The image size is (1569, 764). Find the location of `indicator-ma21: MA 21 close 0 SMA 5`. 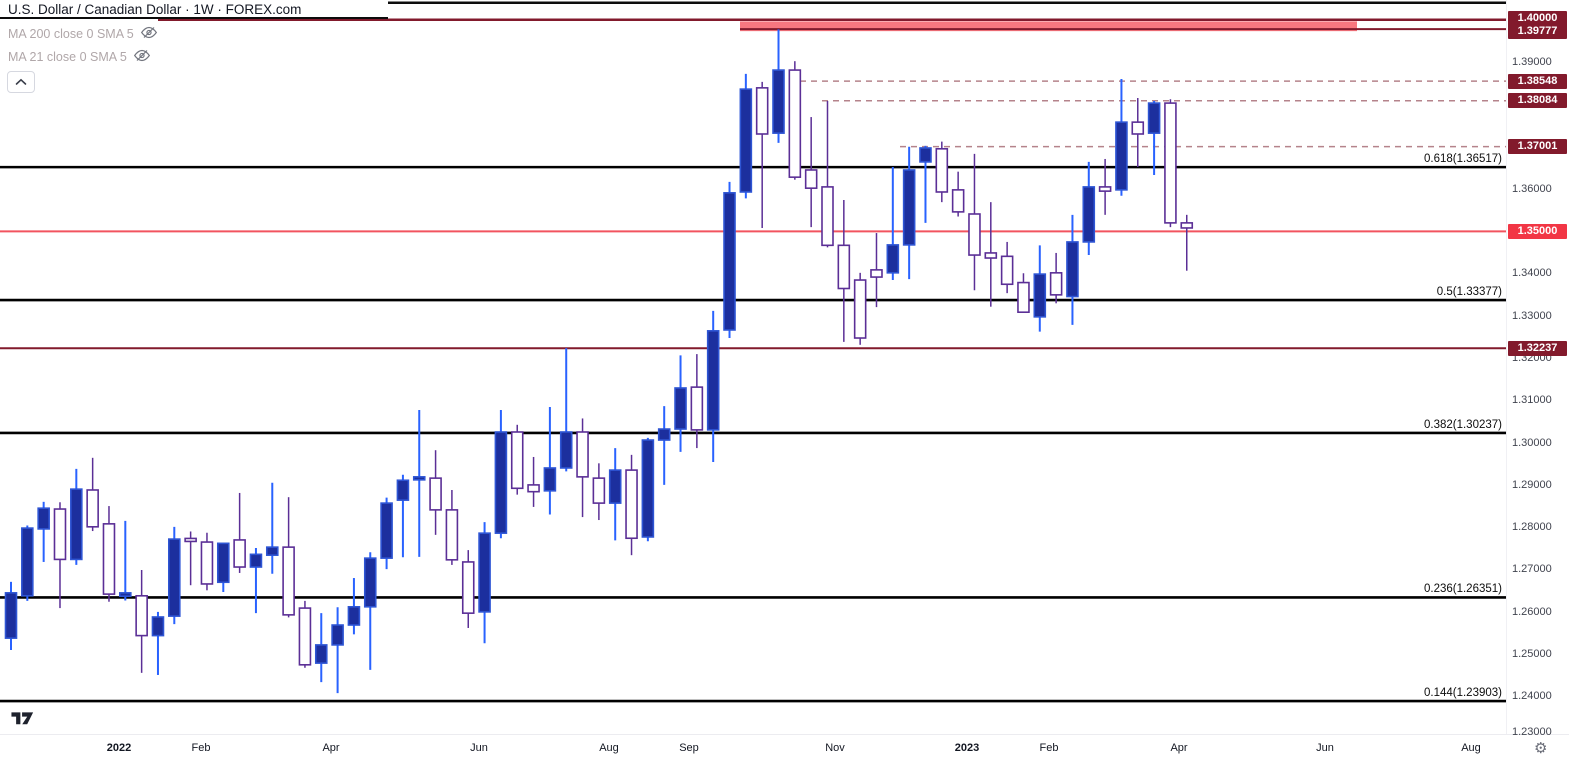

indicator-ma21: MA 21 close 0 SMA 5 is located at coordinates (79, 56).